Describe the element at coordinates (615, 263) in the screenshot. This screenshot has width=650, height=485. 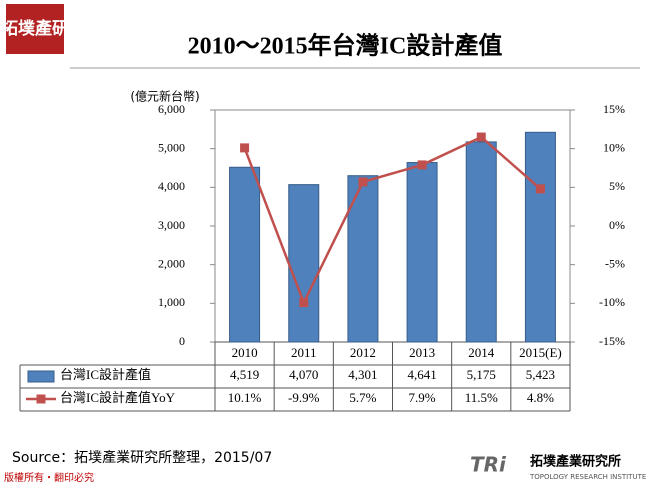
I see `y2-tick-label: -5%` at that location.